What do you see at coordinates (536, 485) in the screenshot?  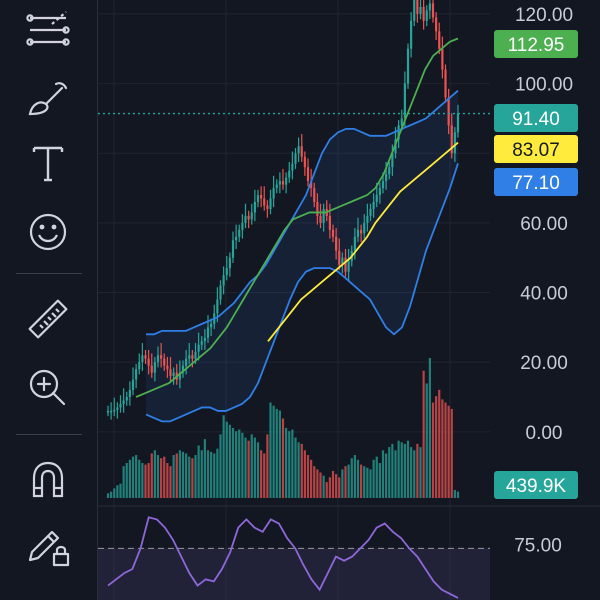 I see `volume-label-bg` at bounding box center [536, 485].